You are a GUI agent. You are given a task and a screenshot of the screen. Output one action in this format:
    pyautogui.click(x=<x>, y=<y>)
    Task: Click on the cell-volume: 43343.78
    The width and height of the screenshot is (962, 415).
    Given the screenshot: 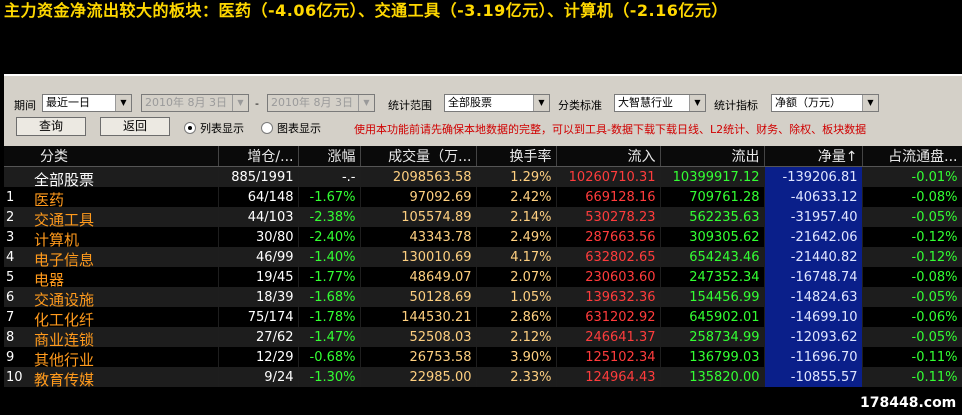 What is the action you would take?
    pyautogui.click(x=418, y=237)
    